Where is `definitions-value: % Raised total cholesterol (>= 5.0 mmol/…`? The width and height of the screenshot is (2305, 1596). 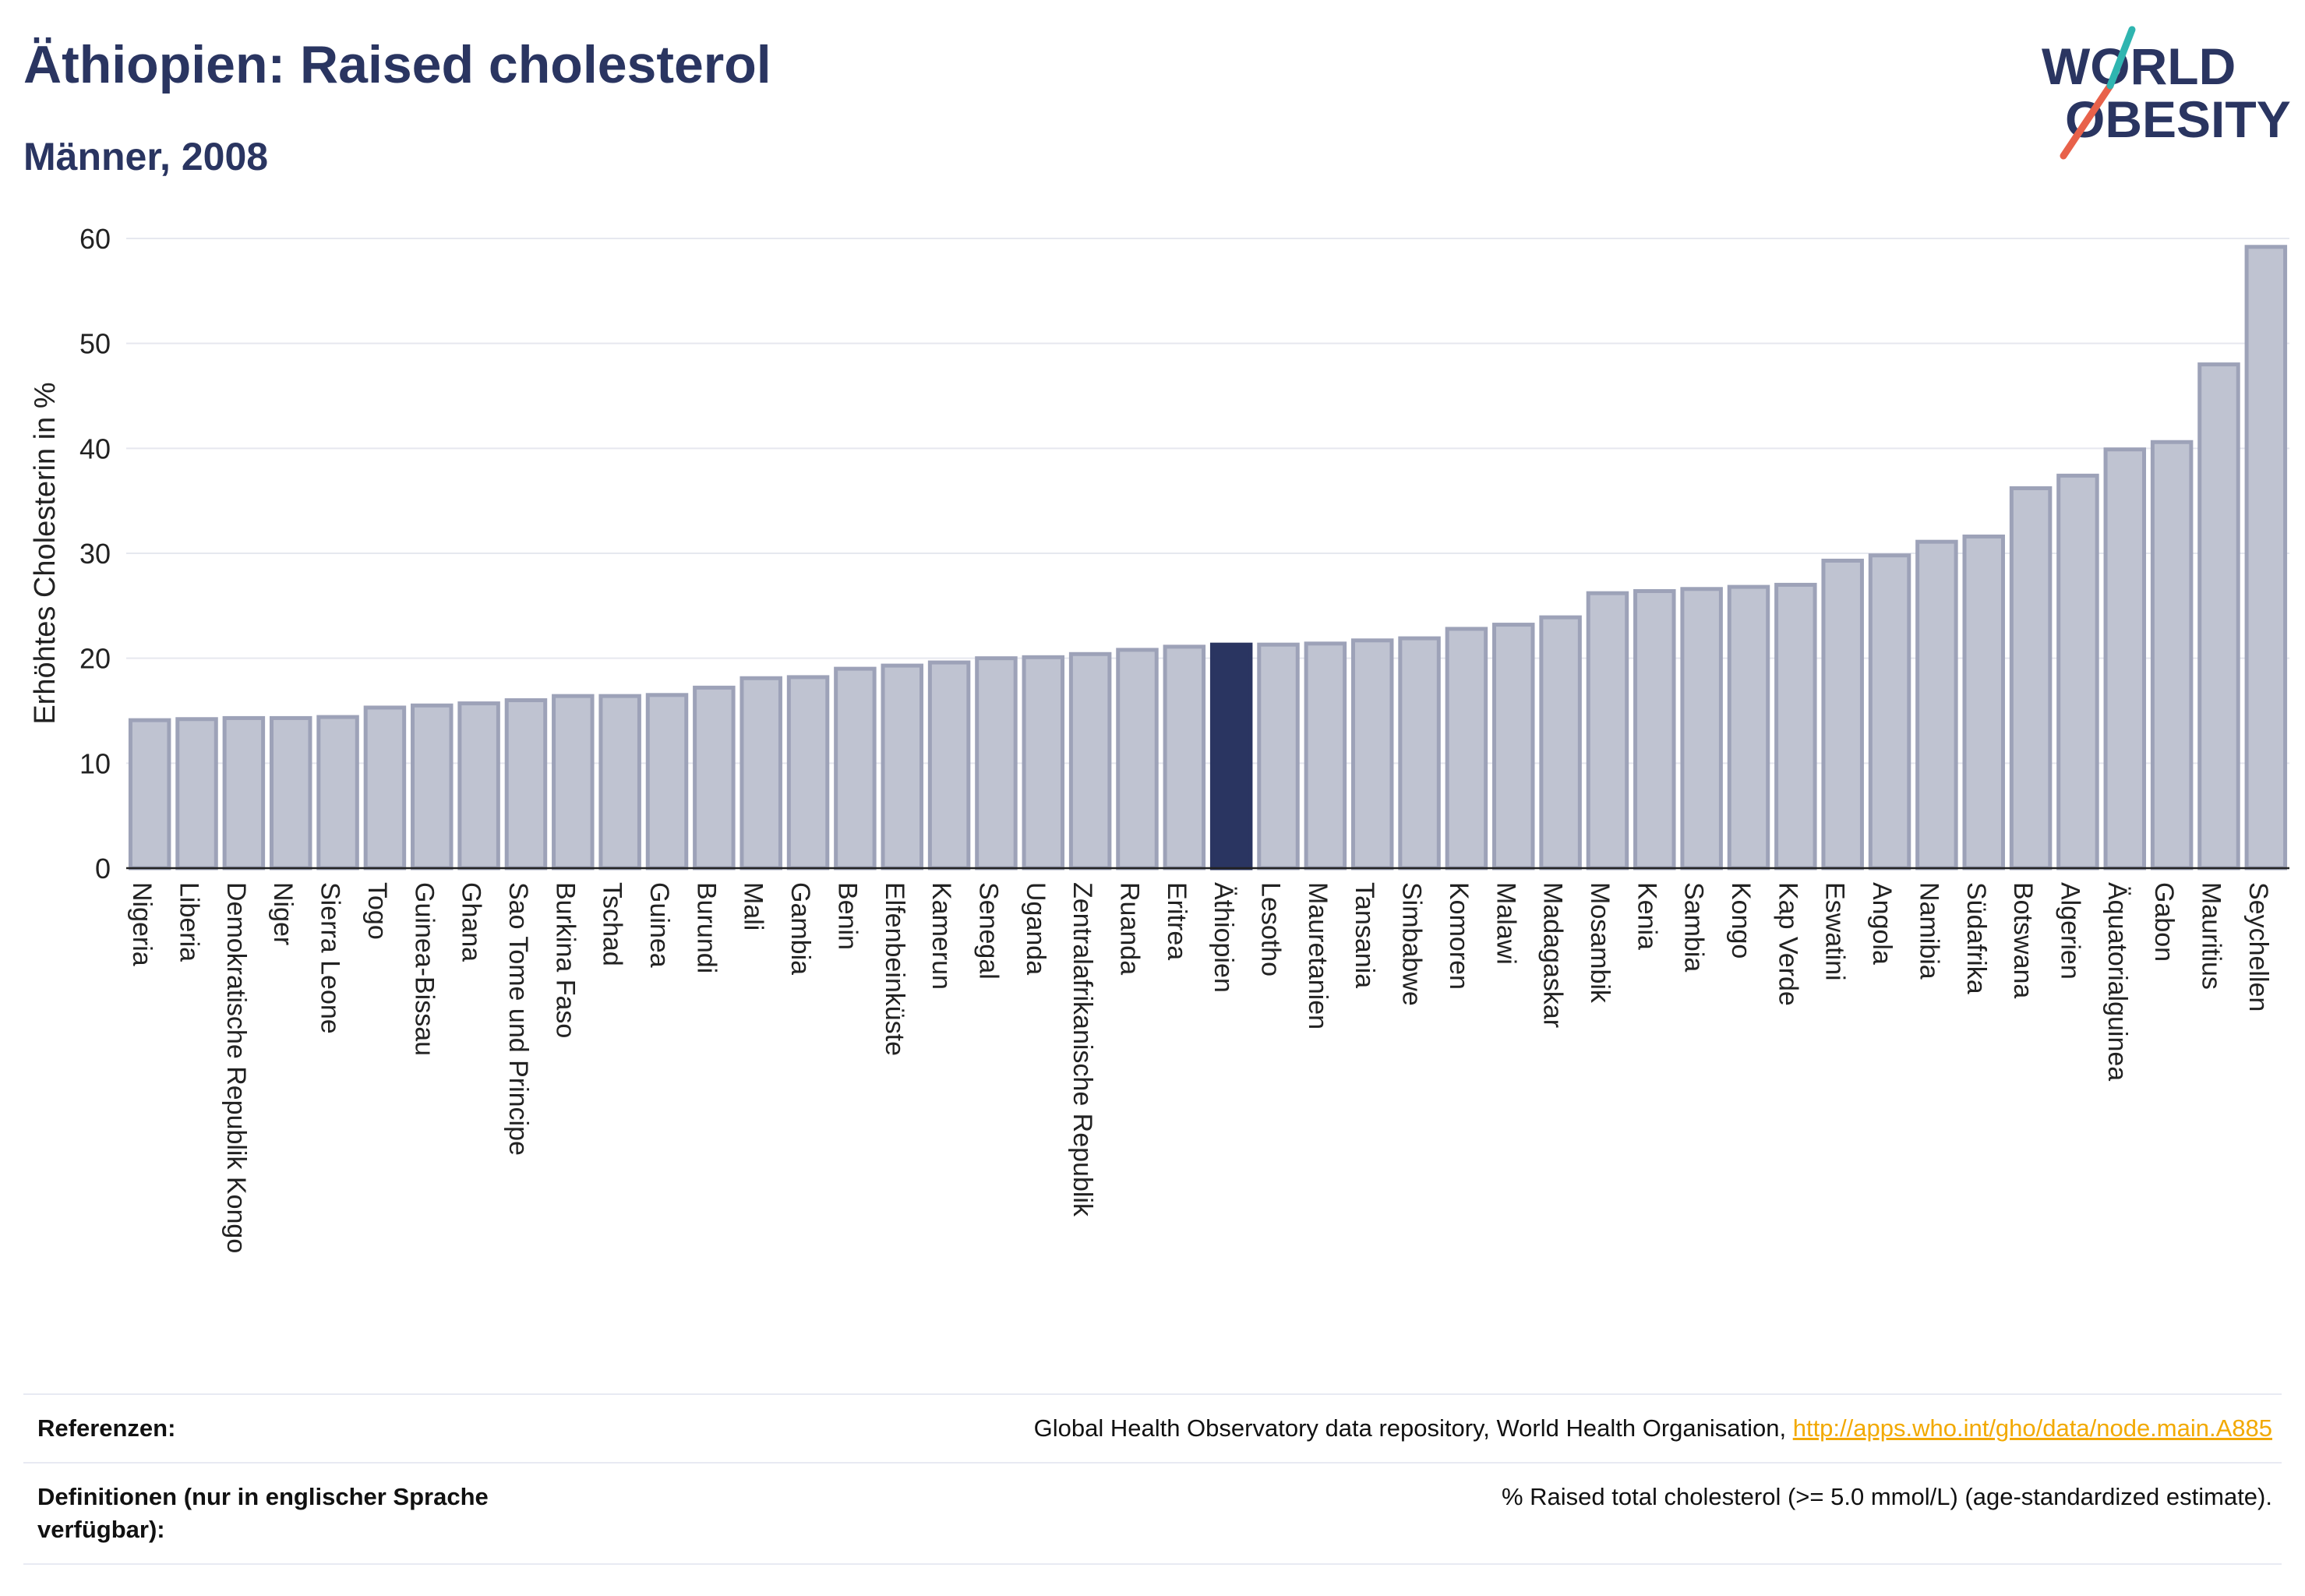
definitions-value: % Raised total cholesterol (>= 5.0 mmol/… is located at coordinates (1886, 1496).